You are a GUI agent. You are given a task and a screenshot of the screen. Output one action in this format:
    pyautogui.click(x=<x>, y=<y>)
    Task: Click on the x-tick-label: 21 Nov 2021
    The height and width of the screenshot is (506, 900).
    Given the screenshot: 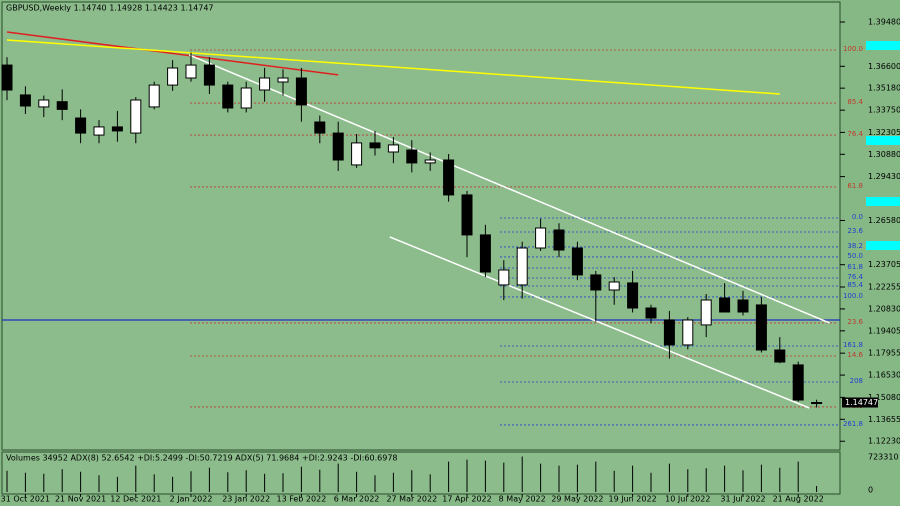 What is the action you would take?
    pyautogui.click(x=80, y=499)
    